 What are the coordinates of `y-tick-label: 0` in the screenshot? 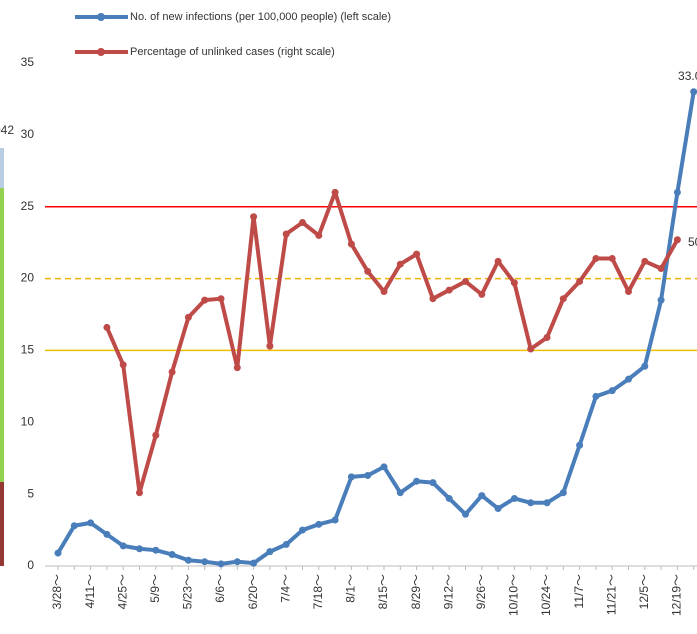 It's located at (30, 565).